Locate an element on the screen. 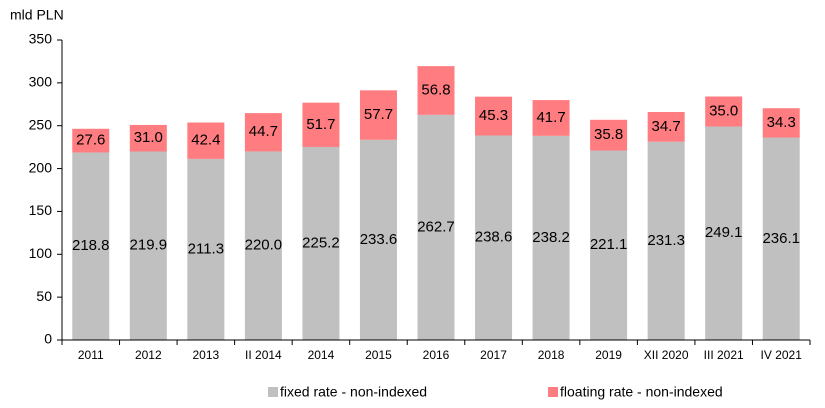 The image size is (825, 408). value-label: 35.0 is located at coordinates (723, 110).